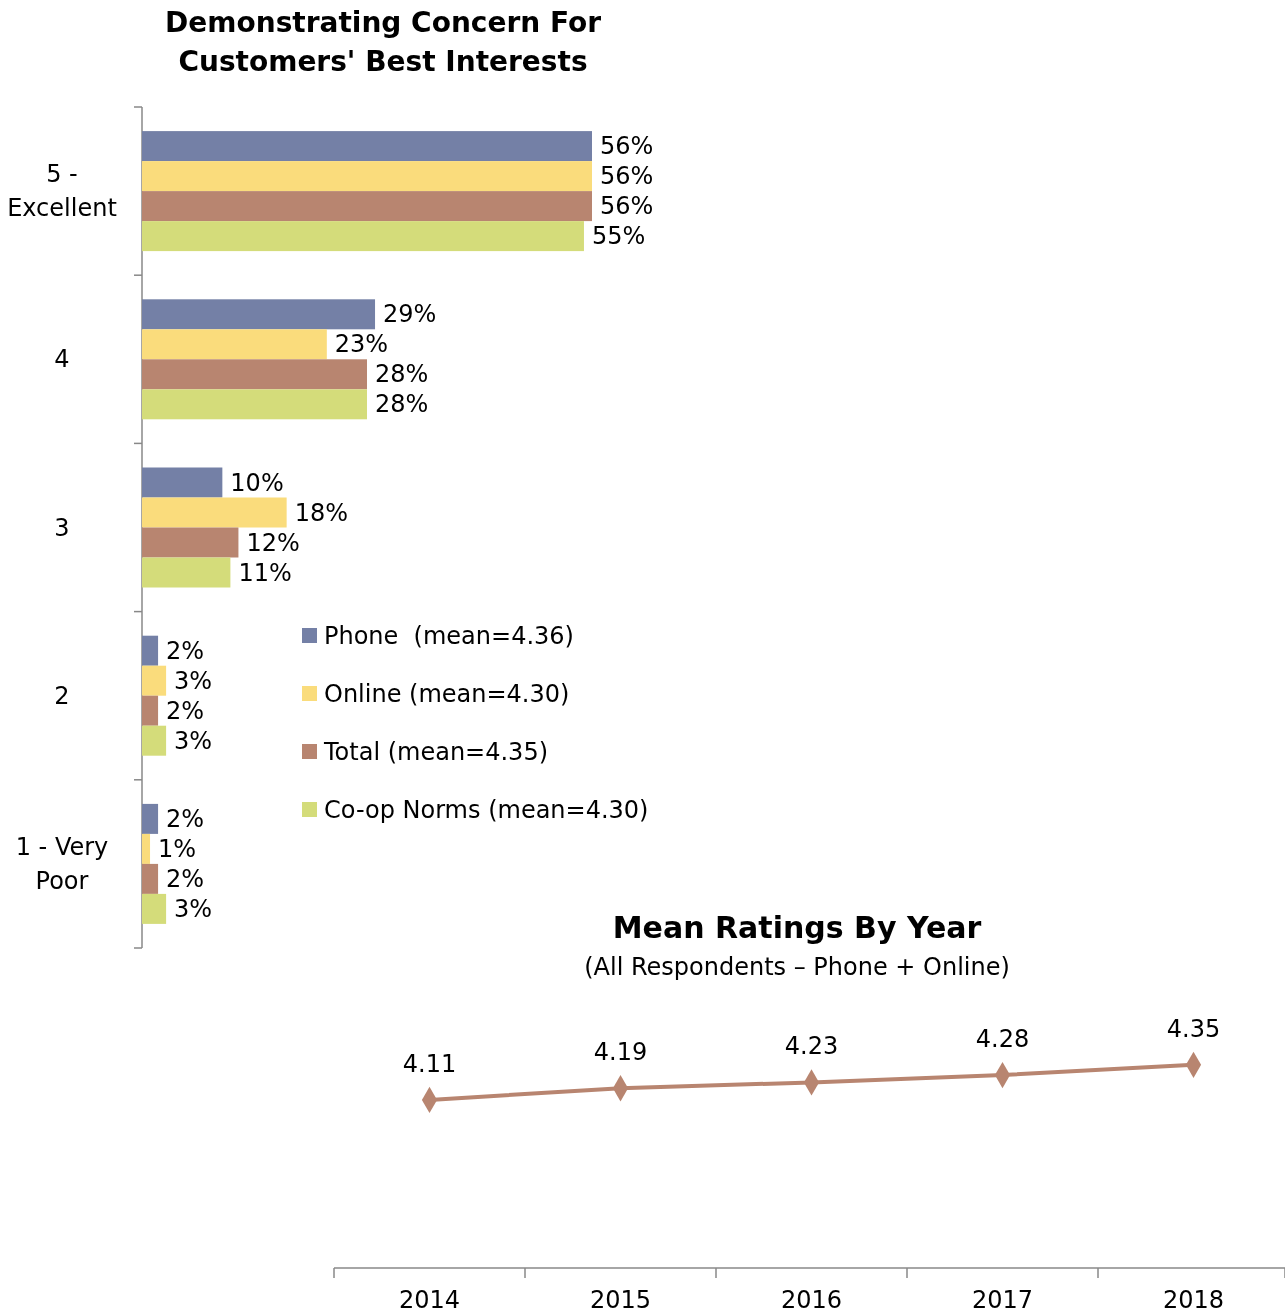 The width and height of the screenshot is (1285, 1315). Describe the element at coordinates (618, 236) in the screenshot. I see `data-label: 55%` at that location.